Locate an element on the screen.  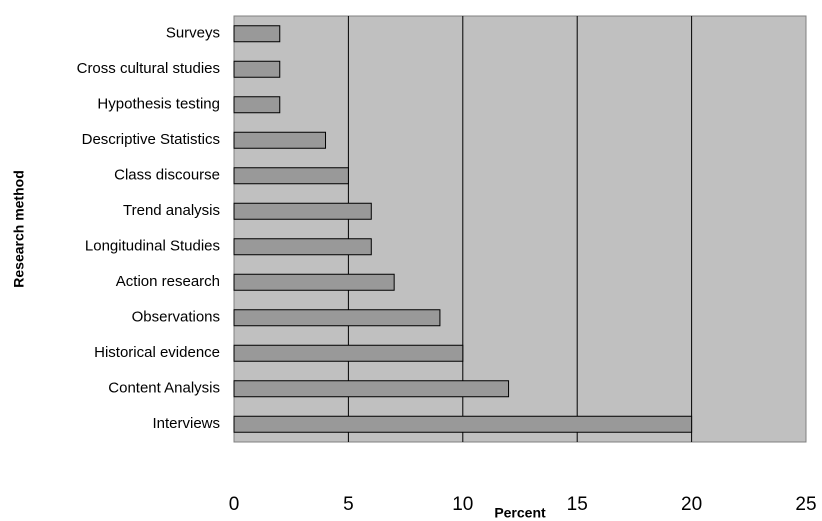
y-tick-label: Content Analysis is located at coordinates (164, 388).